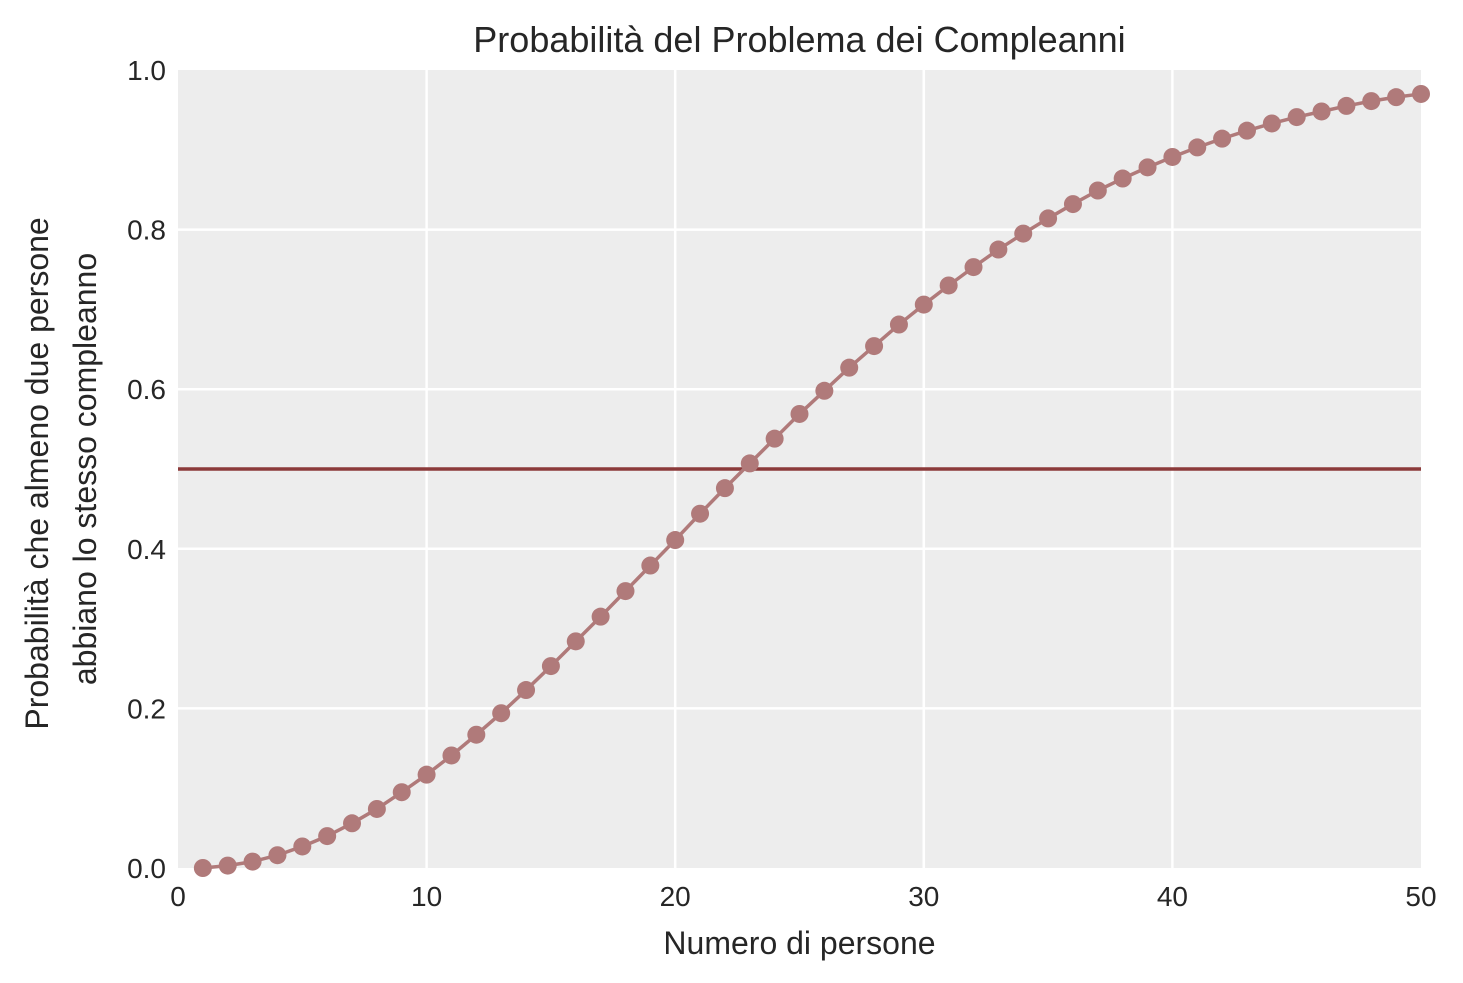  What do you see at coordinates (146, 868) in the screenshot?
I see `y-tick-label: 0.0` at bounding box center [146, 868].